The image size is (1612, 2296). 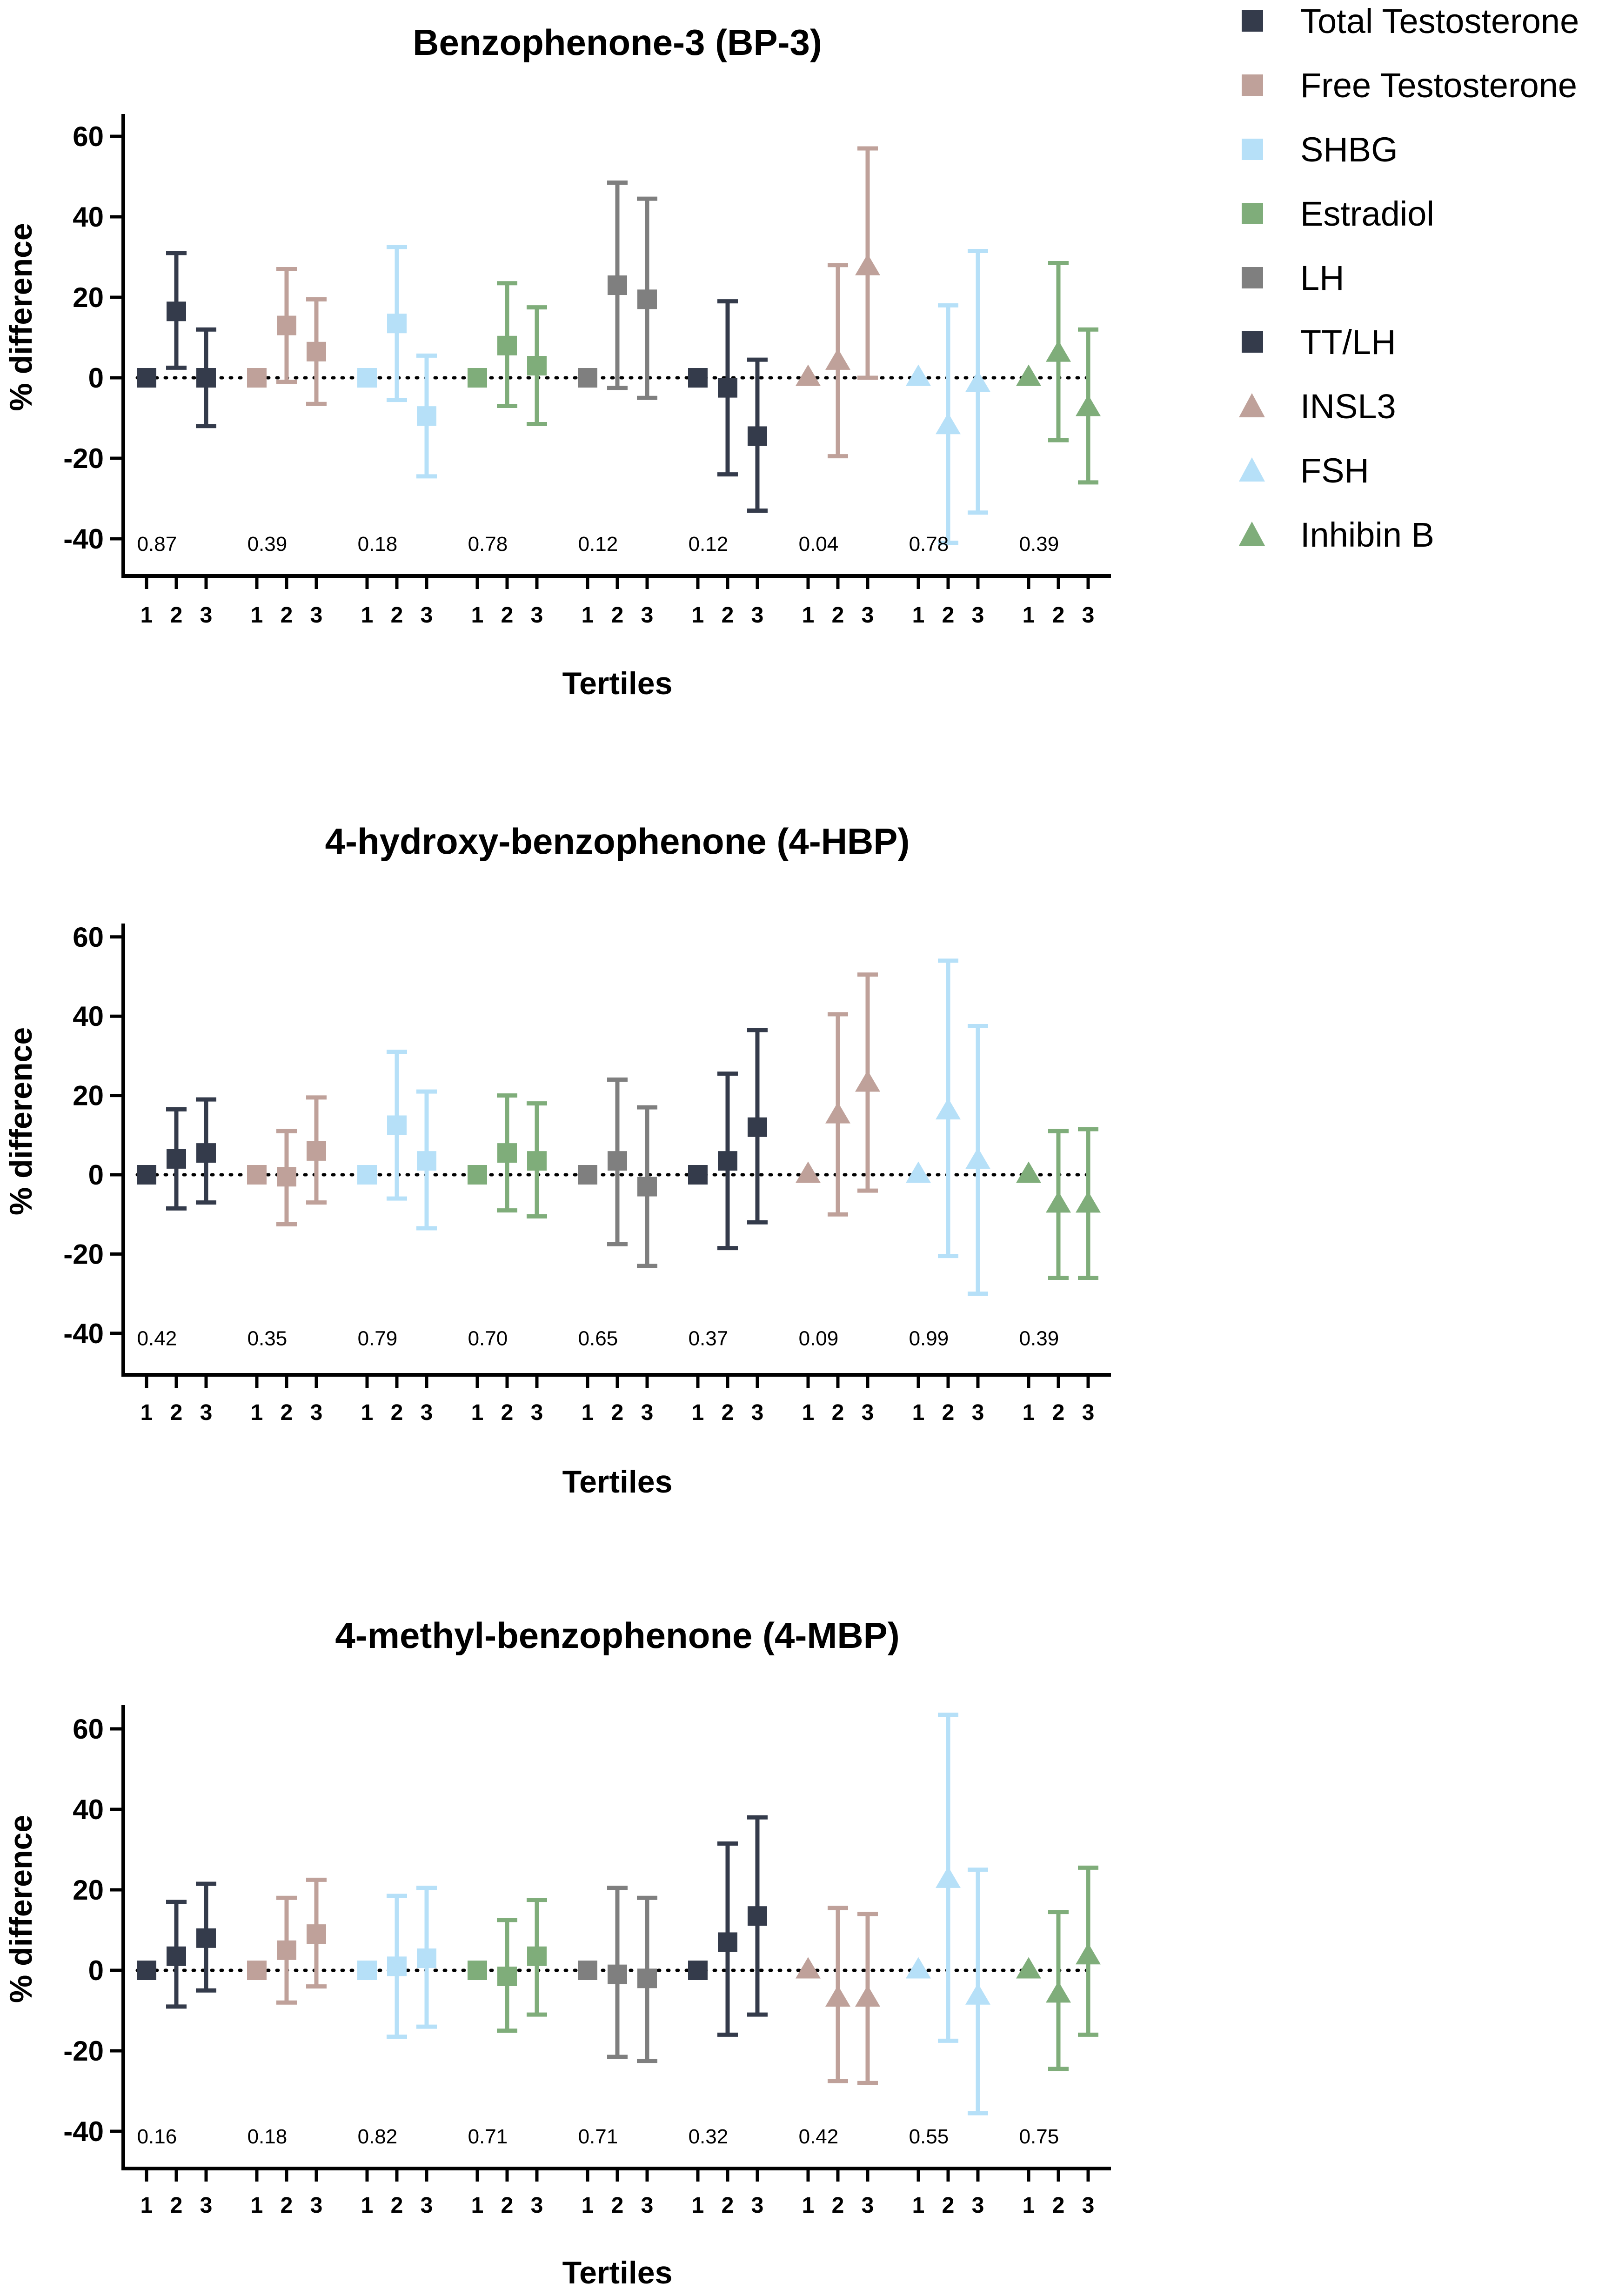 What do you see at coordinates (838, 1161) in the screenshot?
I see `series-insl3: 0.09` at bounding box center [838, 1161].